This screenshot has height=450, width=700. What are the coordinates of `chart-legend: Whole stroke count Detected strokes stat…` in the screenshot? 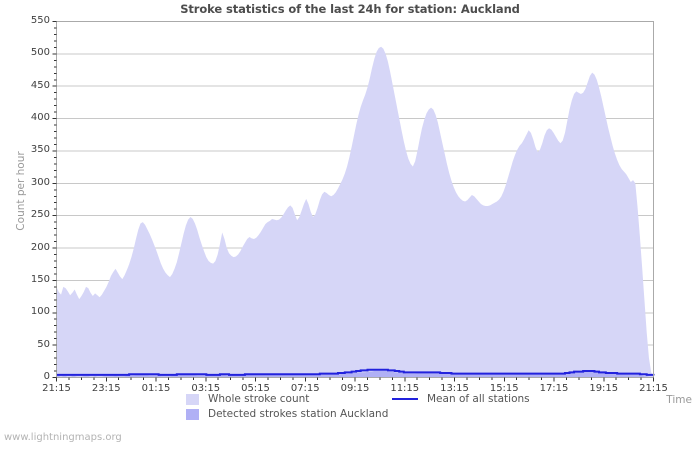 It's located at (350, 409).